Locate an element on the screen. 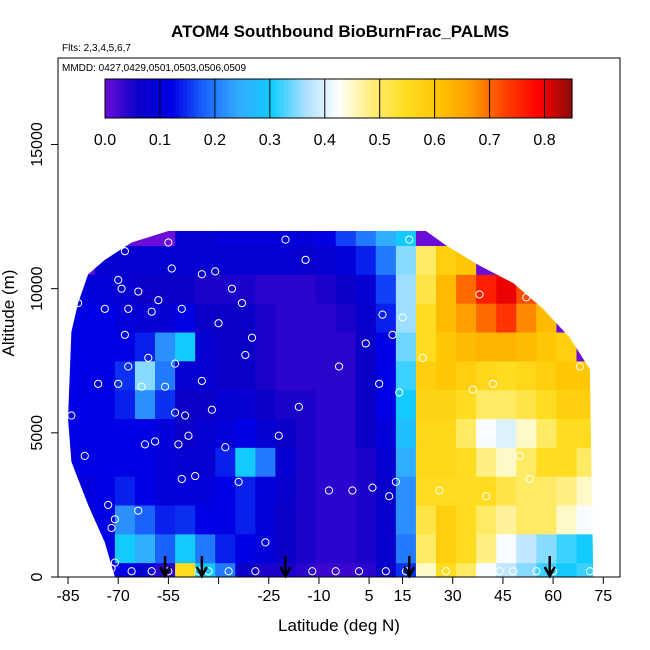  flight-arrow is located at coordinates (201, 567).